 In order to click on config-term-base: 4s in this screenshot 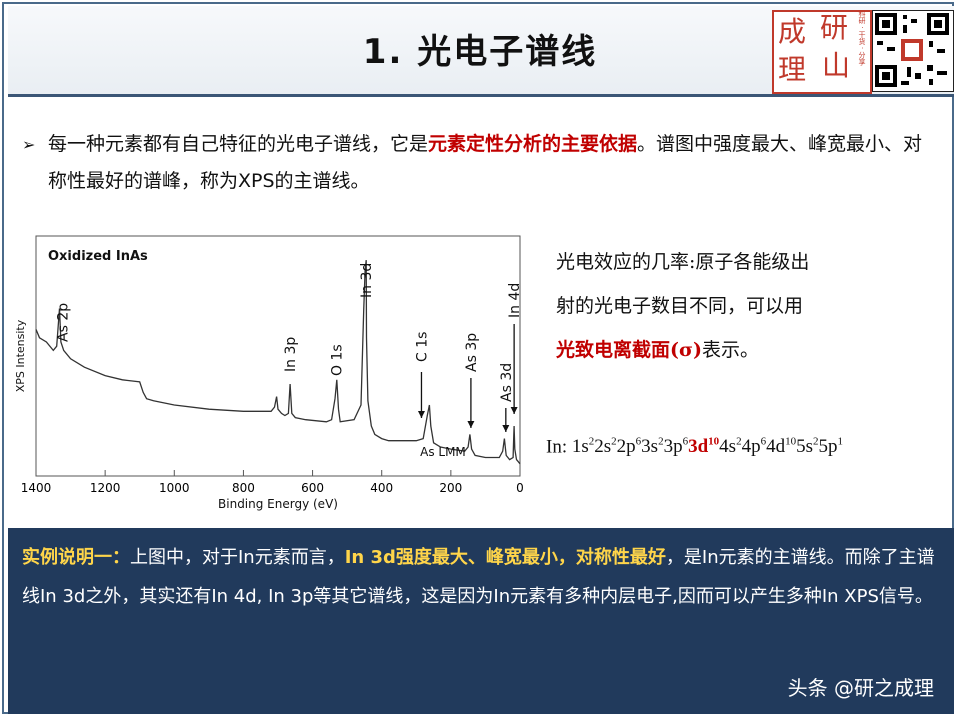, I will do `click(728, 447)`.